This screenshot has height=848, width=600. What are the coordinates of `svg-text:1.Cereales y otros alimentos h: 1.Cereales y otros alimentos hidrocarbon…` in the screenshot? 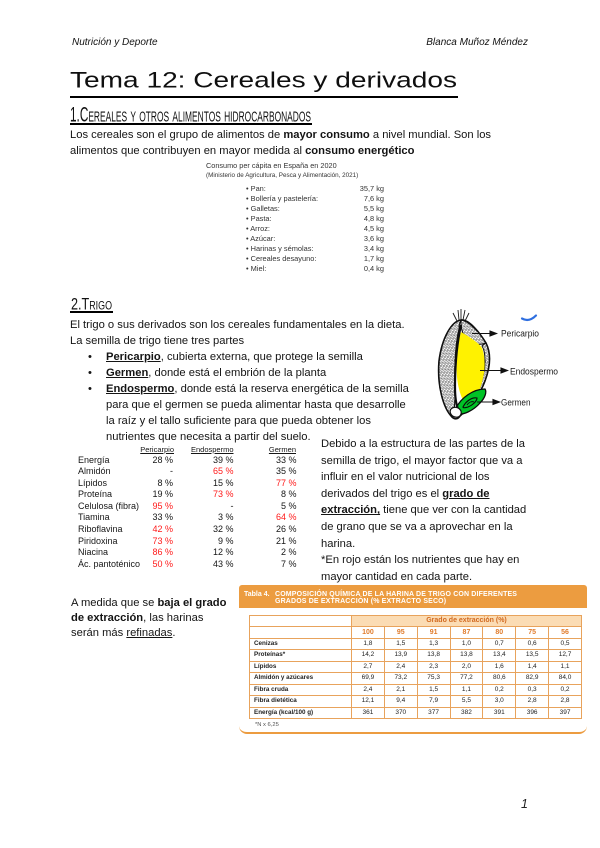 It's located at (190, 115).